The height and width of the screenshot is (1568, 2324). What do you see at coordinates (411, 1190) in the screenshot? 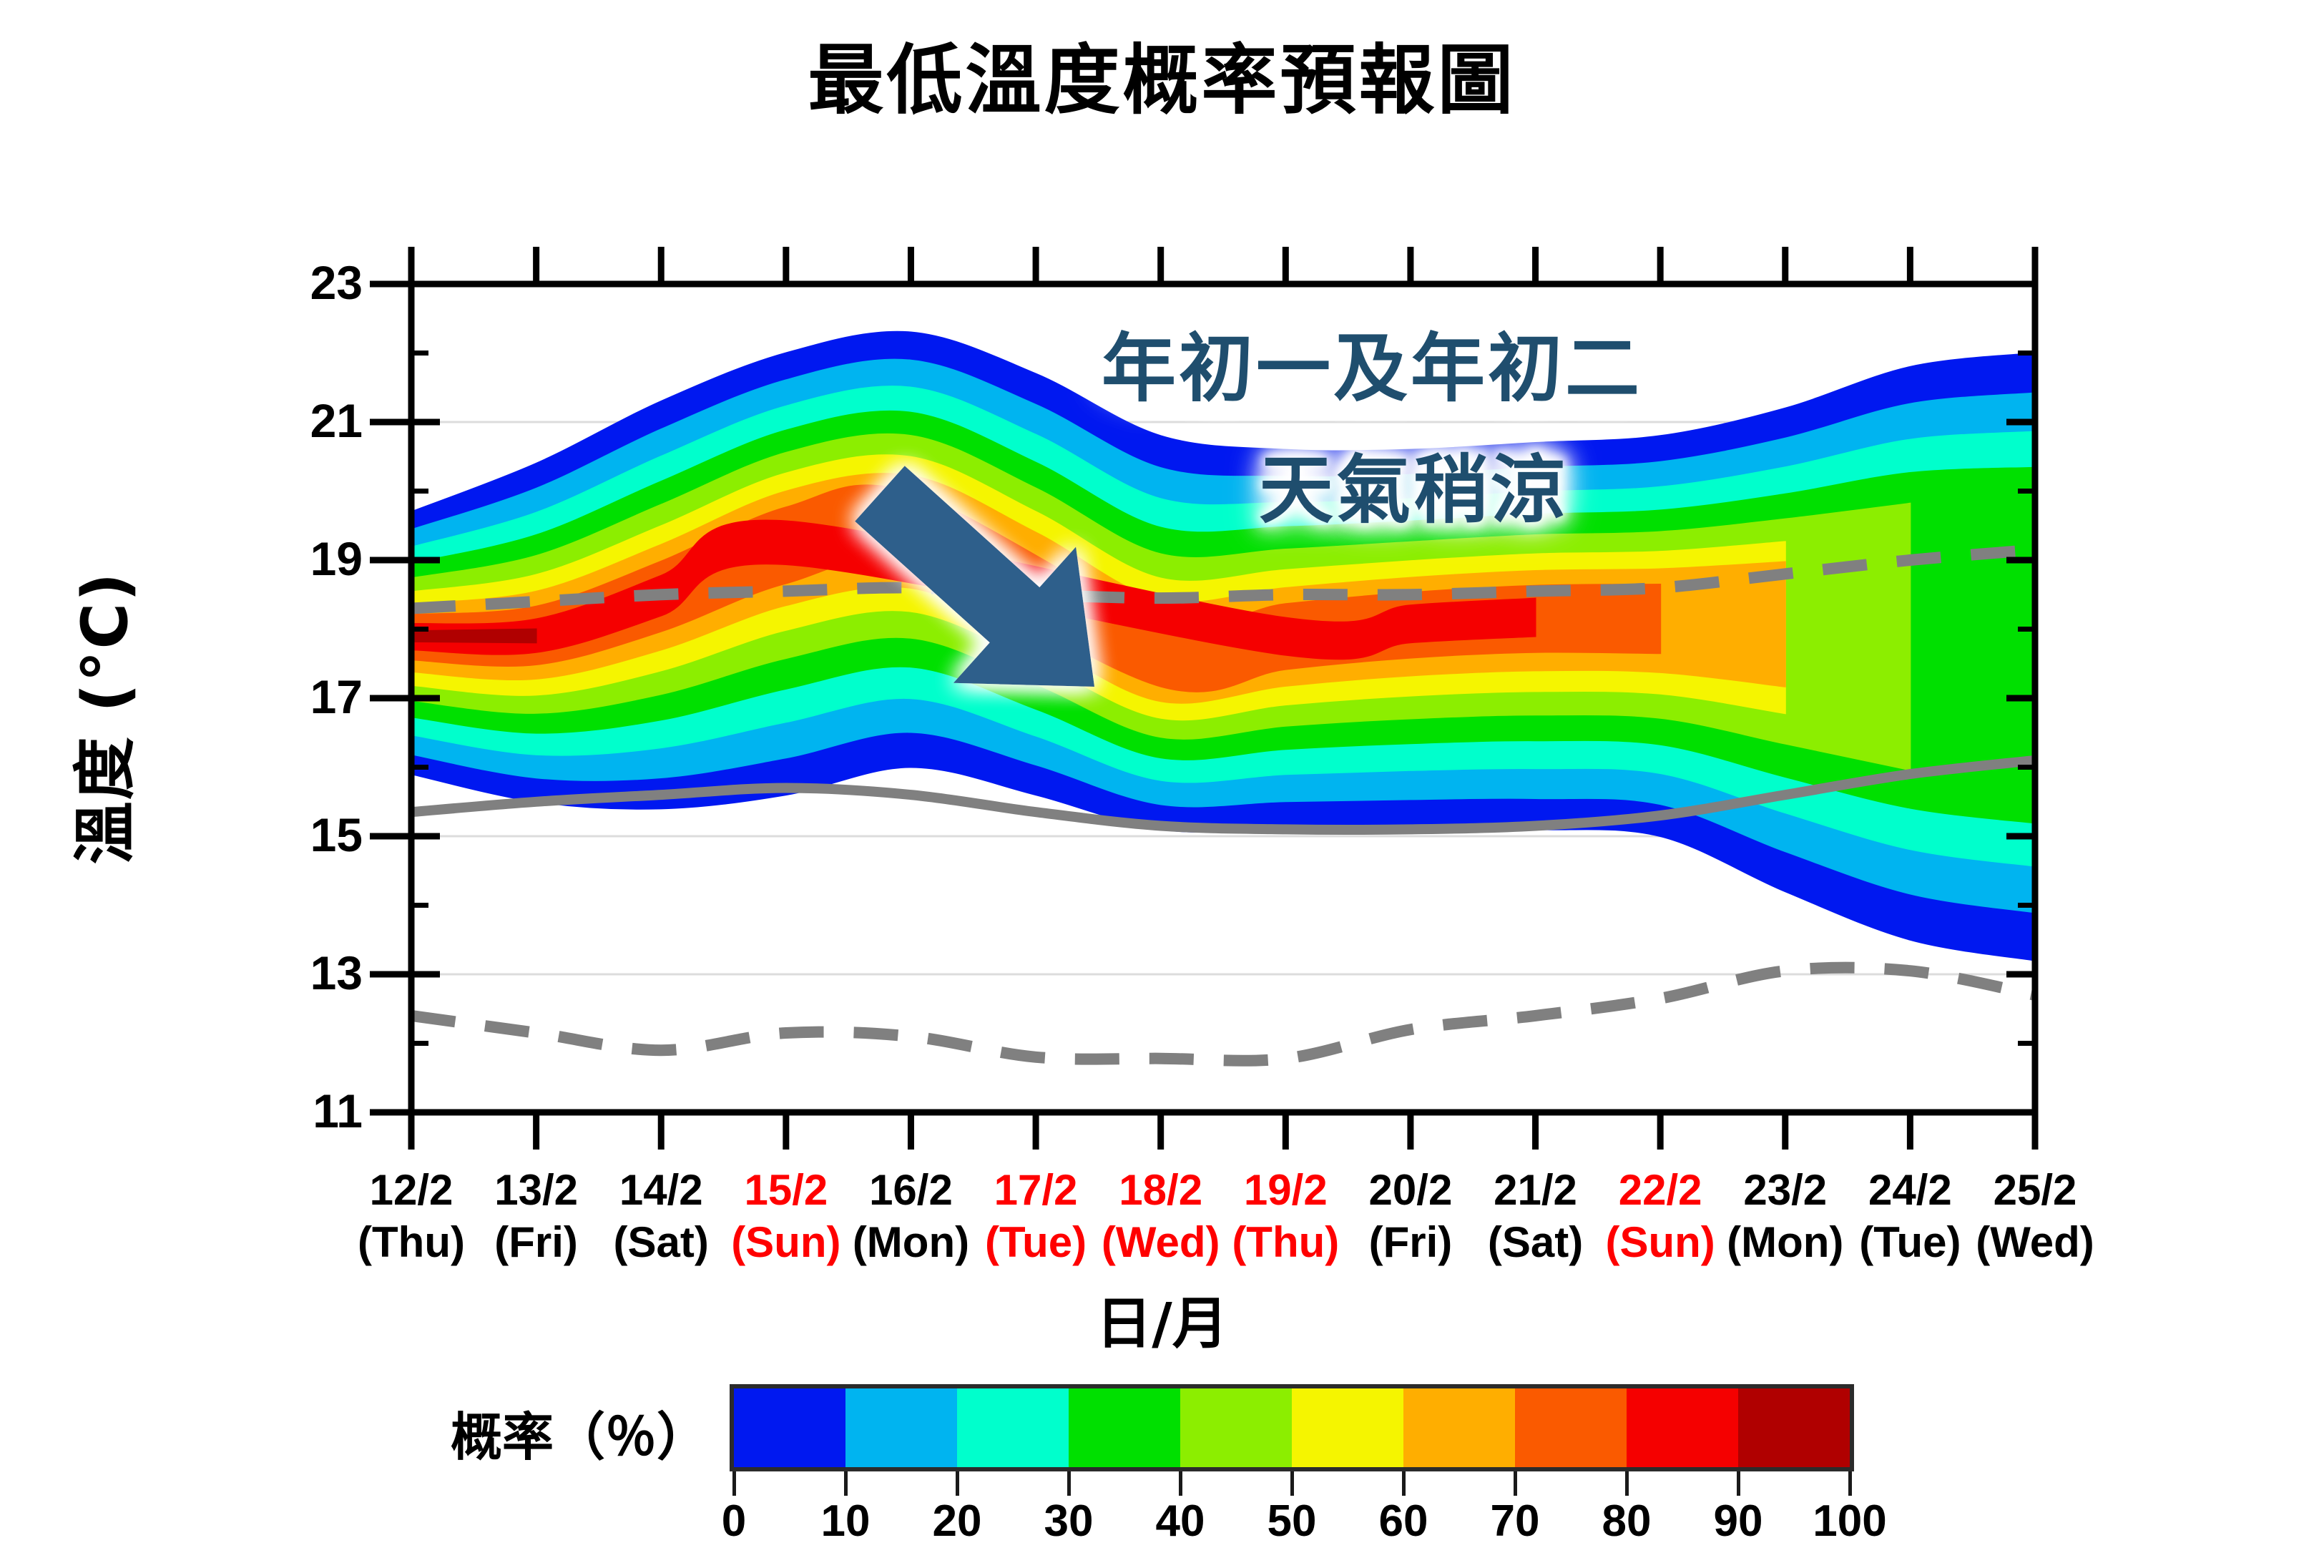
I see `x-tick-date: 12/2` at bounding box center [411, 1190].